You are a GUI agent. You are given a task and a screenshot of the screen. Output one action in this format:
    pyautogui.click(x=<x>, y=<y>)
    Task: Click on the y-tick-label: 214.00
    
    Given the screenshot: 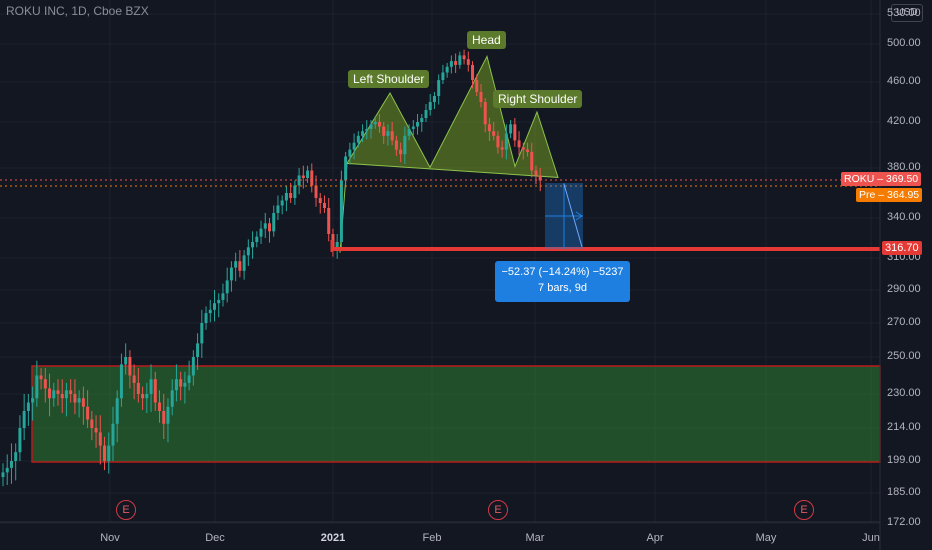 What is the action you would take?
    pyautogui.click(x=904, y=427)
    